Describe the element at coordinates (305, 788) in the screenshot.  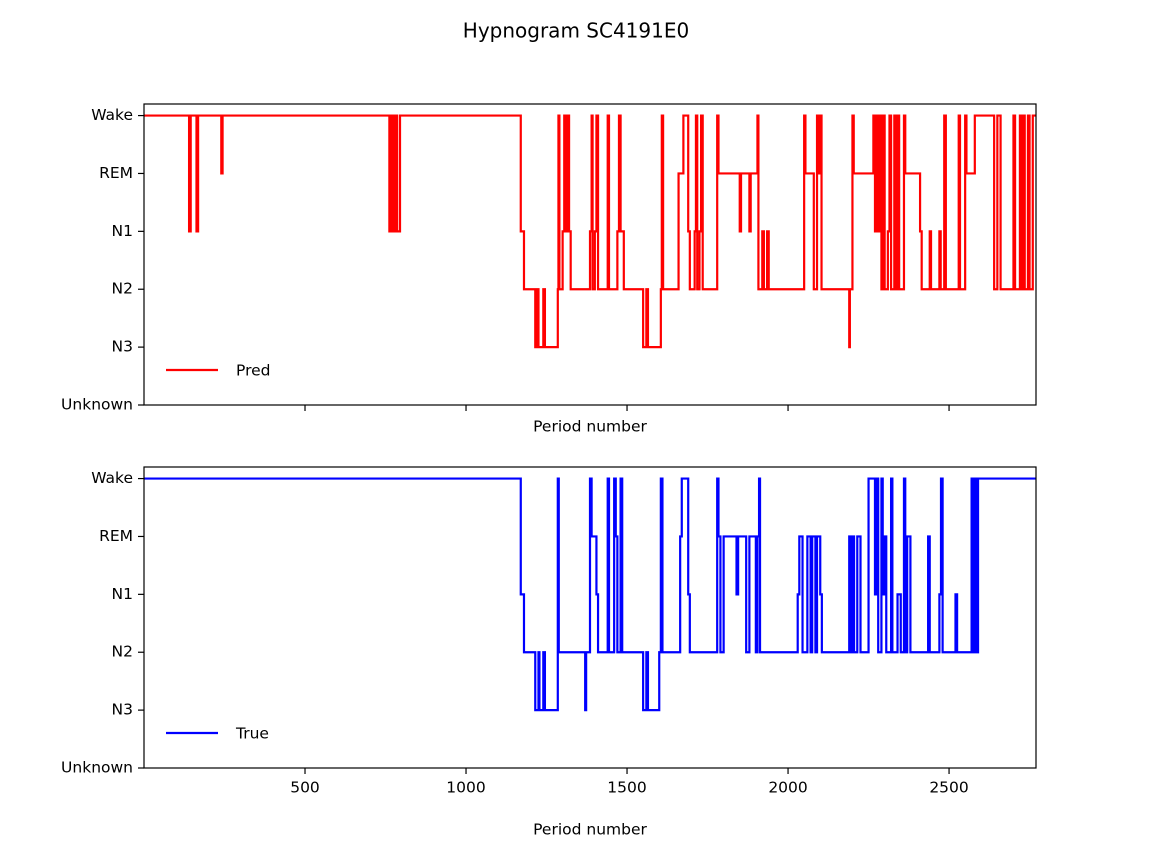
I see `x-tick-label: 500` at that location.